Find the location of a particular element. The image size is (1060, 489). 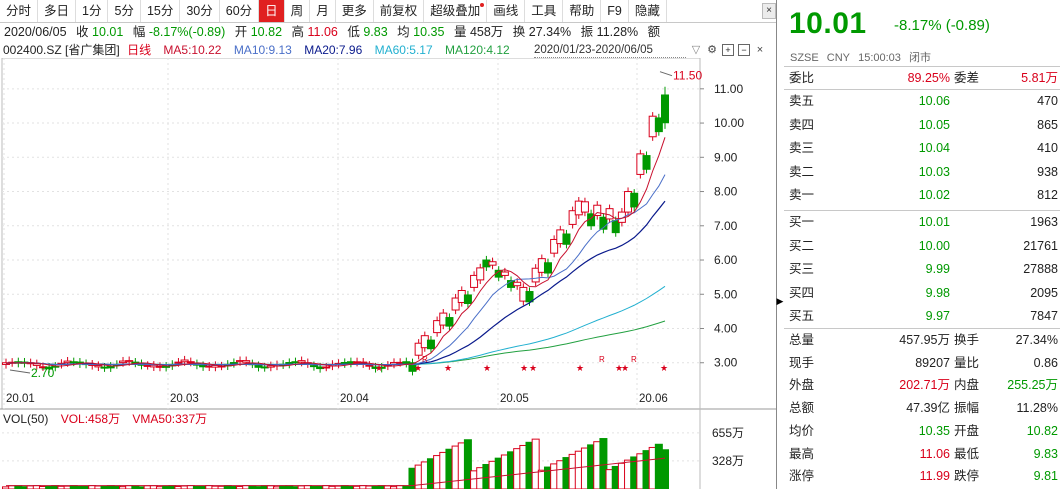

y-tick-label: 5.00 is located at coordinates (726, 294).